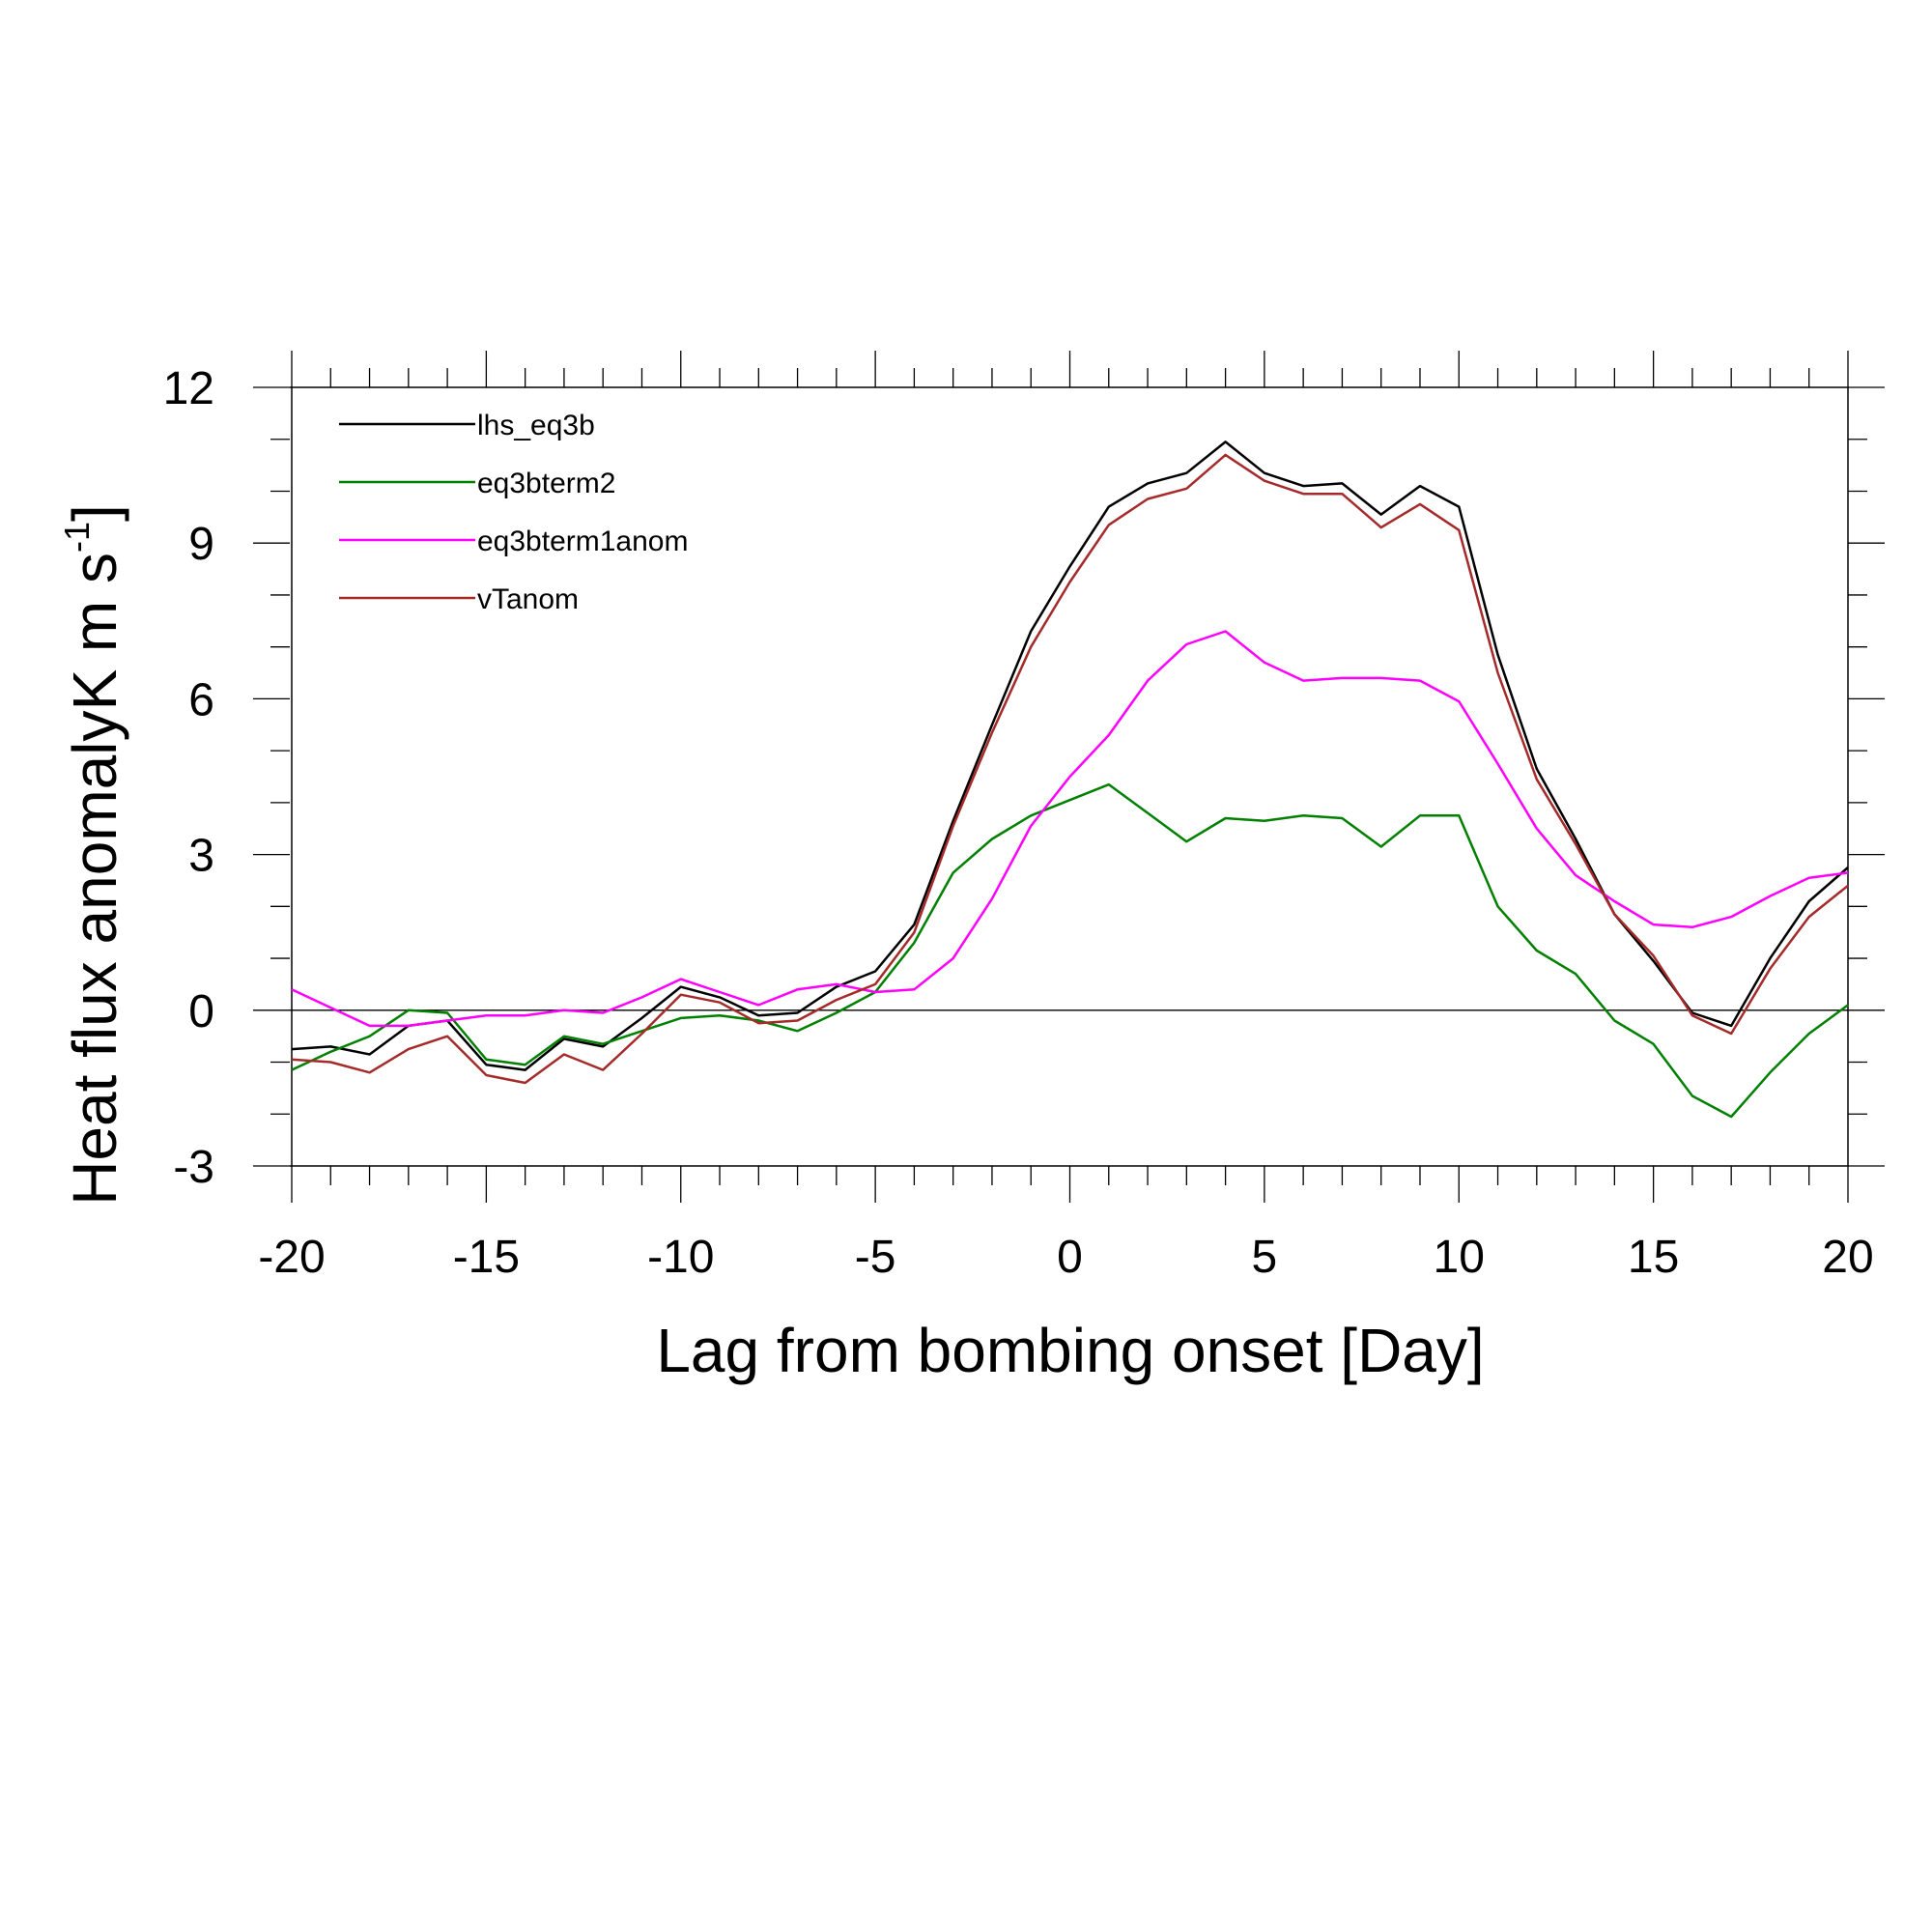  What do you see at coordinates (486, 1257) in the screenshot?
I see `x-tick-label: -15` at bounding box center [486, 1257].